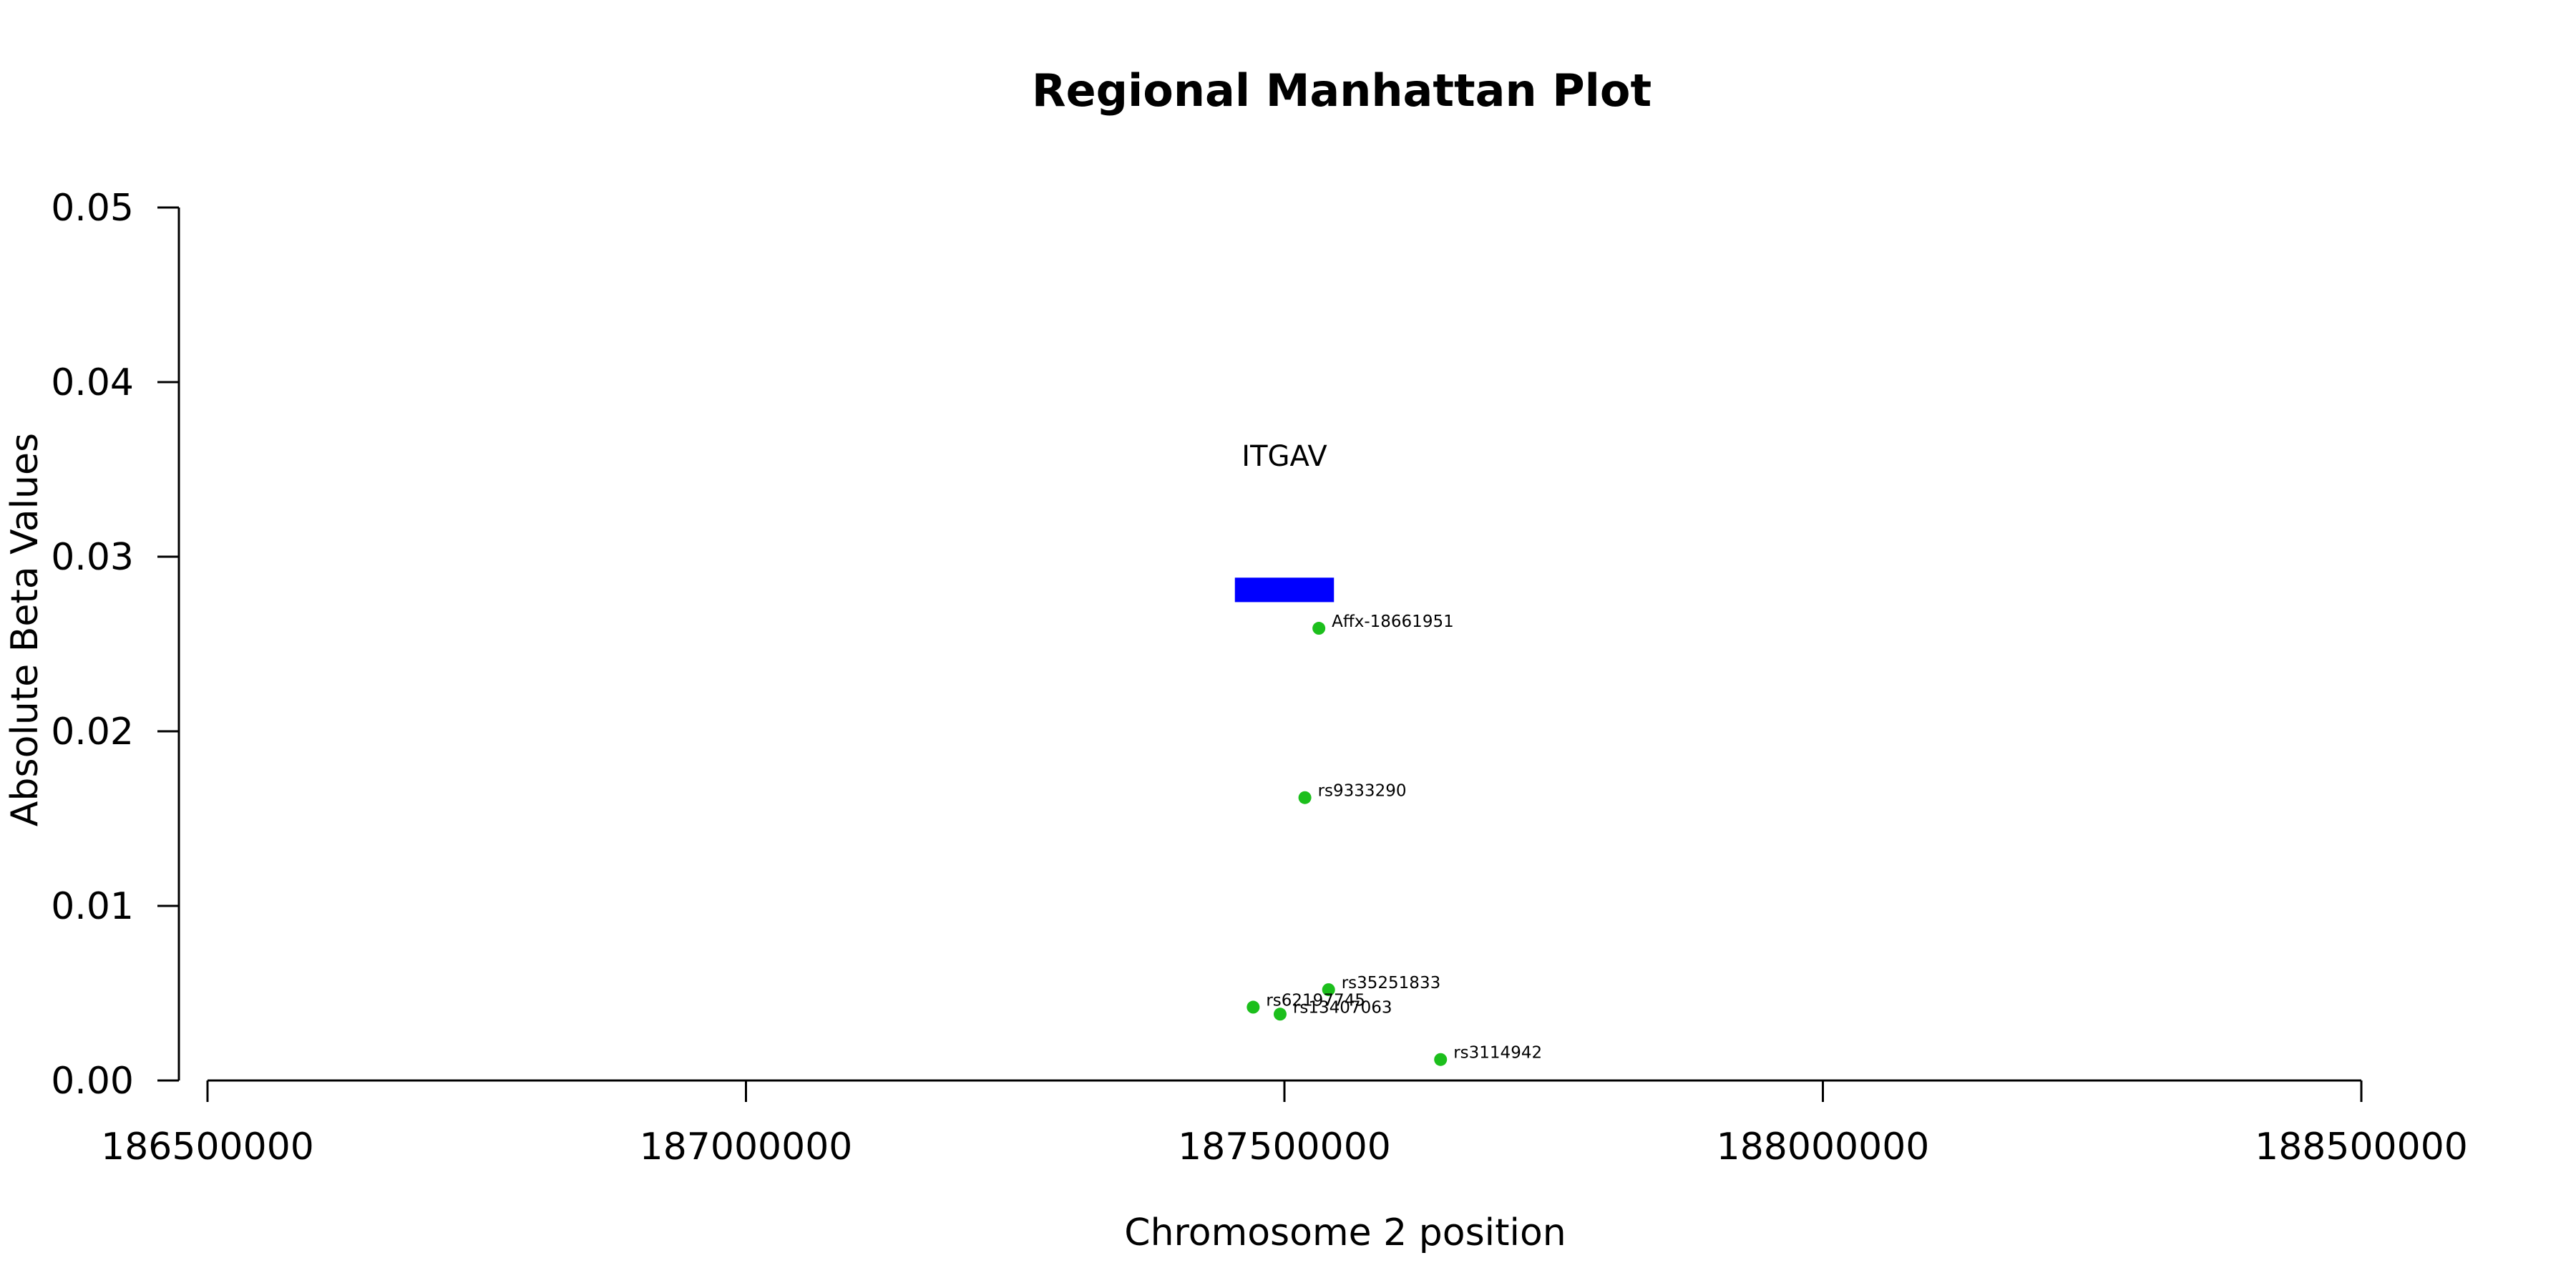 This screenshot has width=2576, height=1288. What do you see at coordinates (92, 557) in the screenshot?
I see `y-tick-label: 0.03` at bounding box center [92, 557].